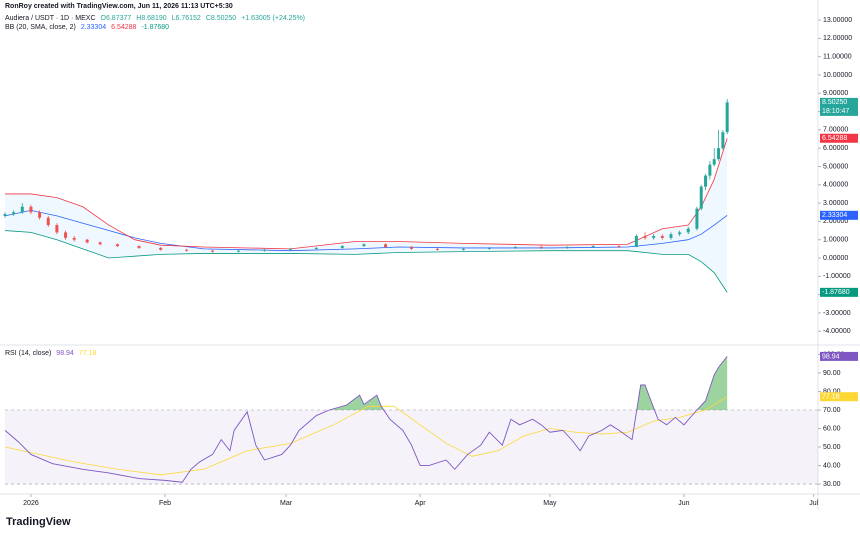  I want to click on rsi-line, so click(366, 436).